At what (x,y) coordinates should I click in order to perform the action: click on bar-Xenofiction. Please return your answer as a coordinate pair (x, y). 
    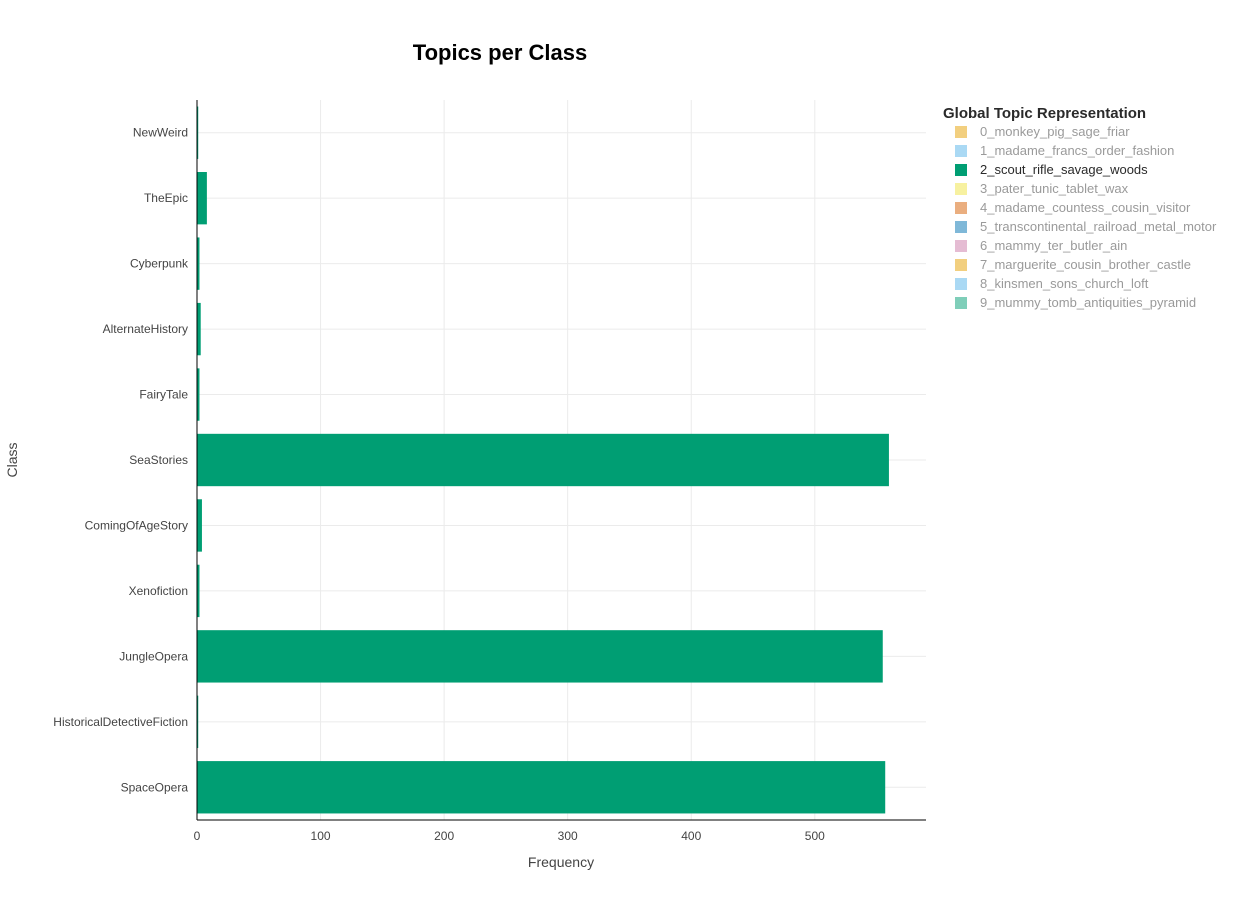
    Looking at the image, I should click on (198, 591).